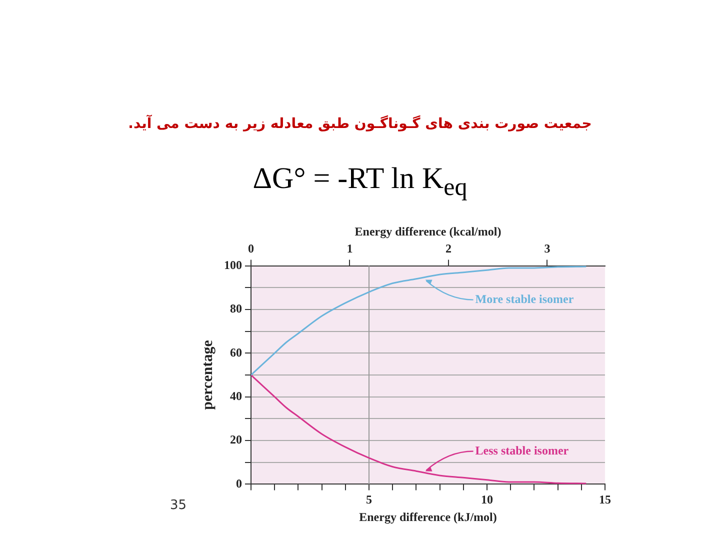 This screenshot has height=540, width=720. I want to click on chart-subtitle: ΔG° = -RT ln K$_{eq}$, so click(360, 182).